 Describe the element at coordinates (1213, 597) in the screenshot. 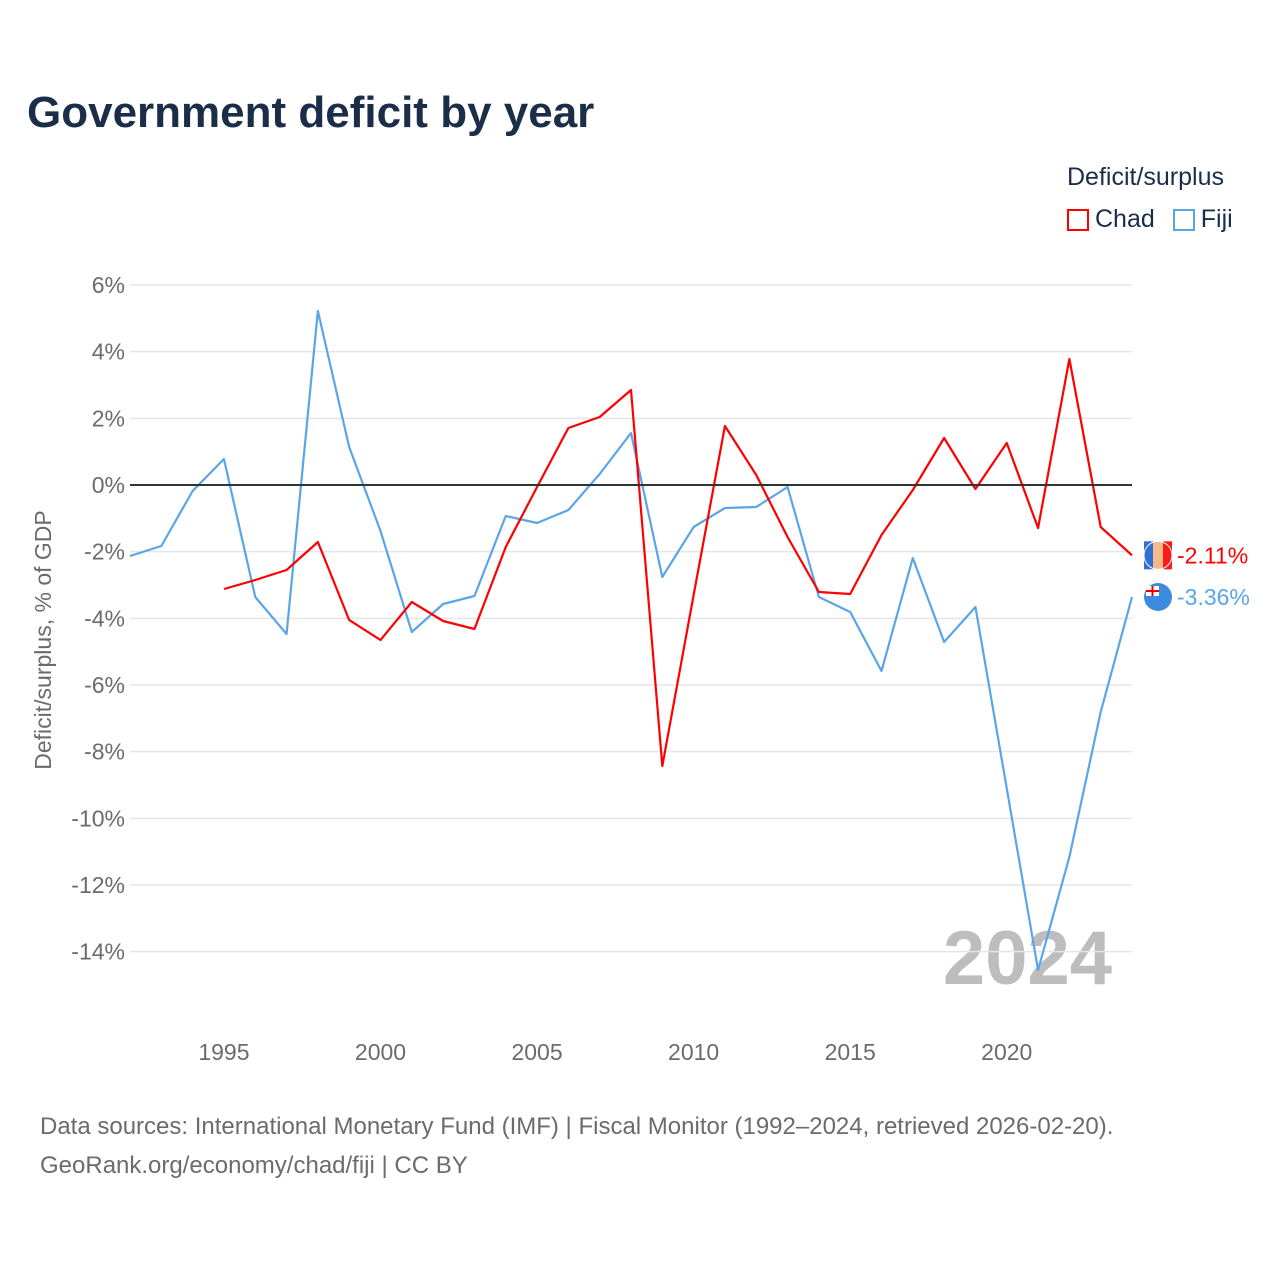

I see `end-value-label-fiji: -3.36%` at that location.